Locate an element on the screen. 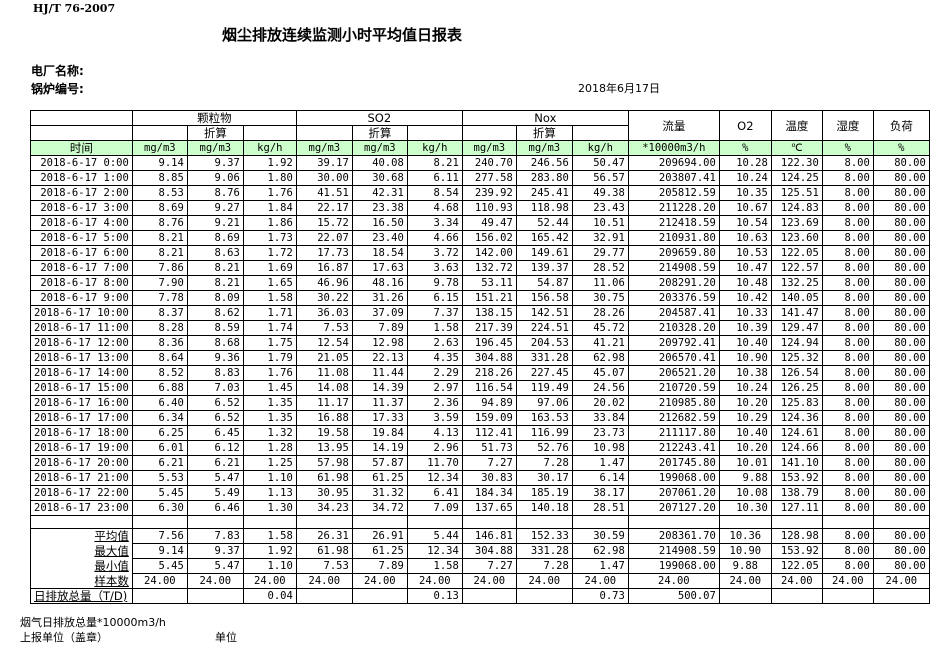 The width and height of the screenshot is (951, 650). value-cell: 22.13 is located at coordinates (379, 358).